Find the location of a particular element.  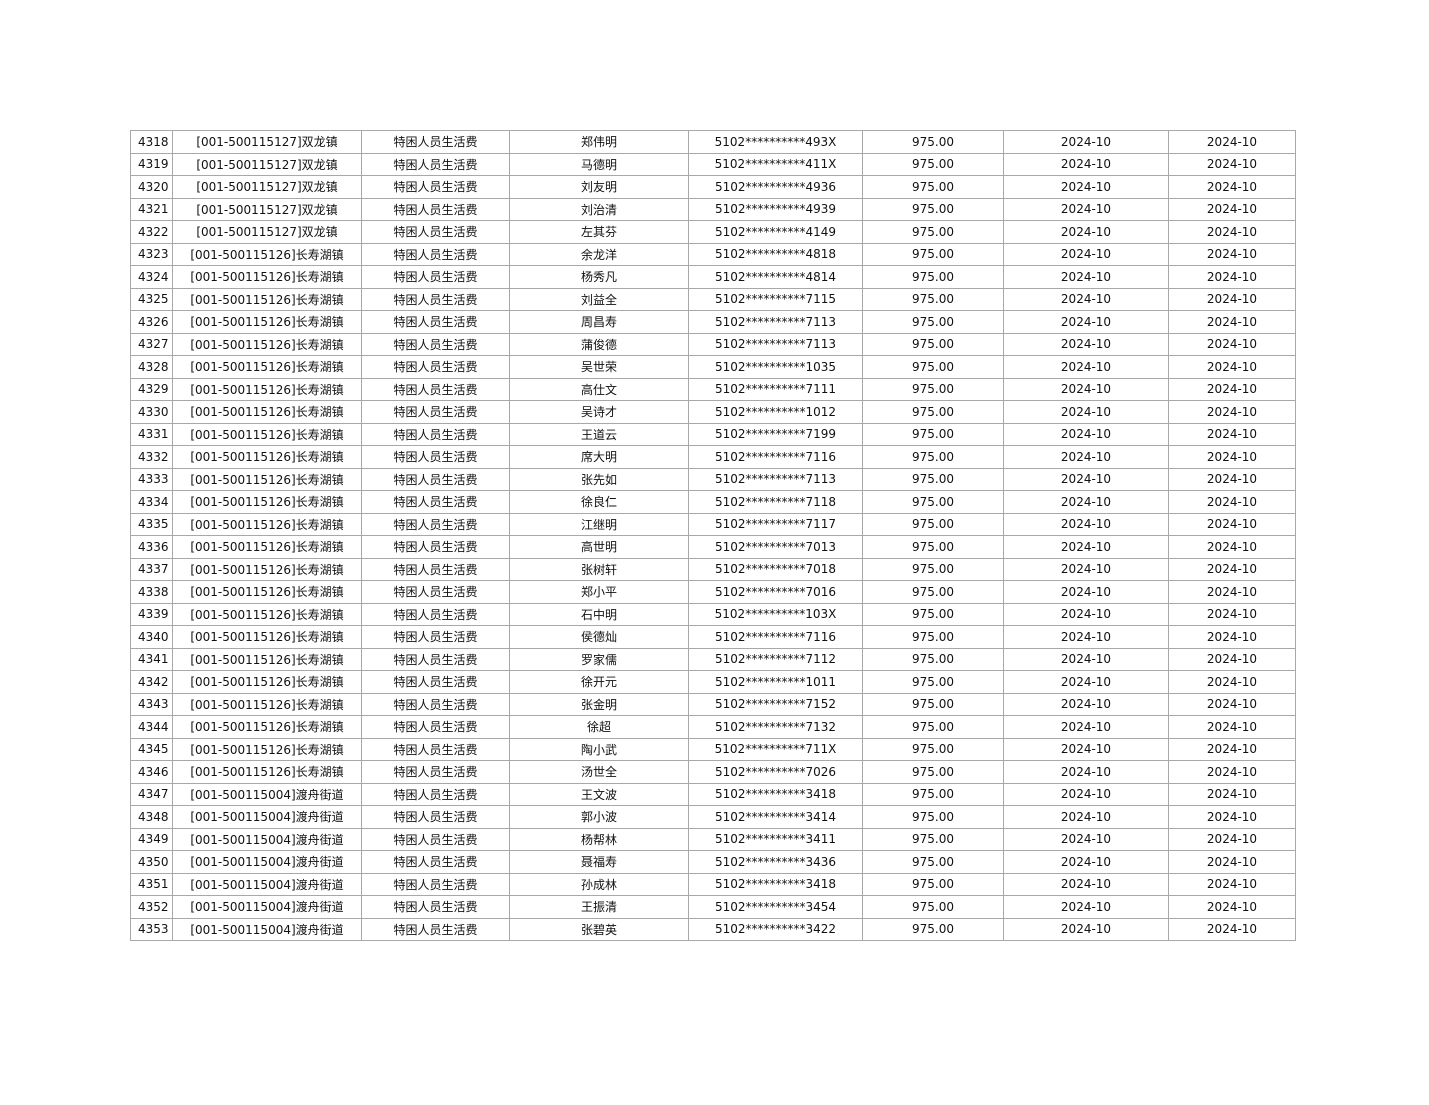

name-cell: 徐良仁 is located at coordinates (599, 502).